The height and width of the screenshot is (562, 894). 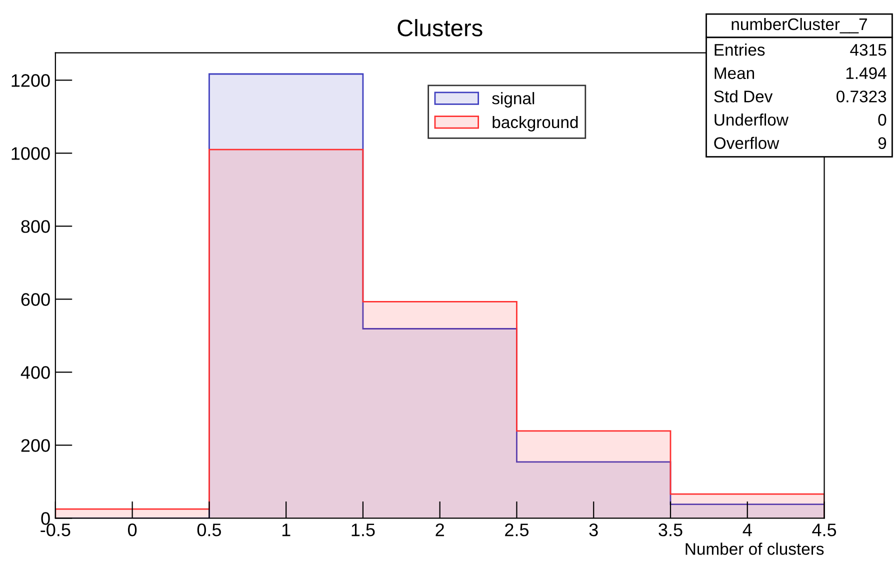 I want to click on text: numberCluster__7, so click(x=799, y=26).